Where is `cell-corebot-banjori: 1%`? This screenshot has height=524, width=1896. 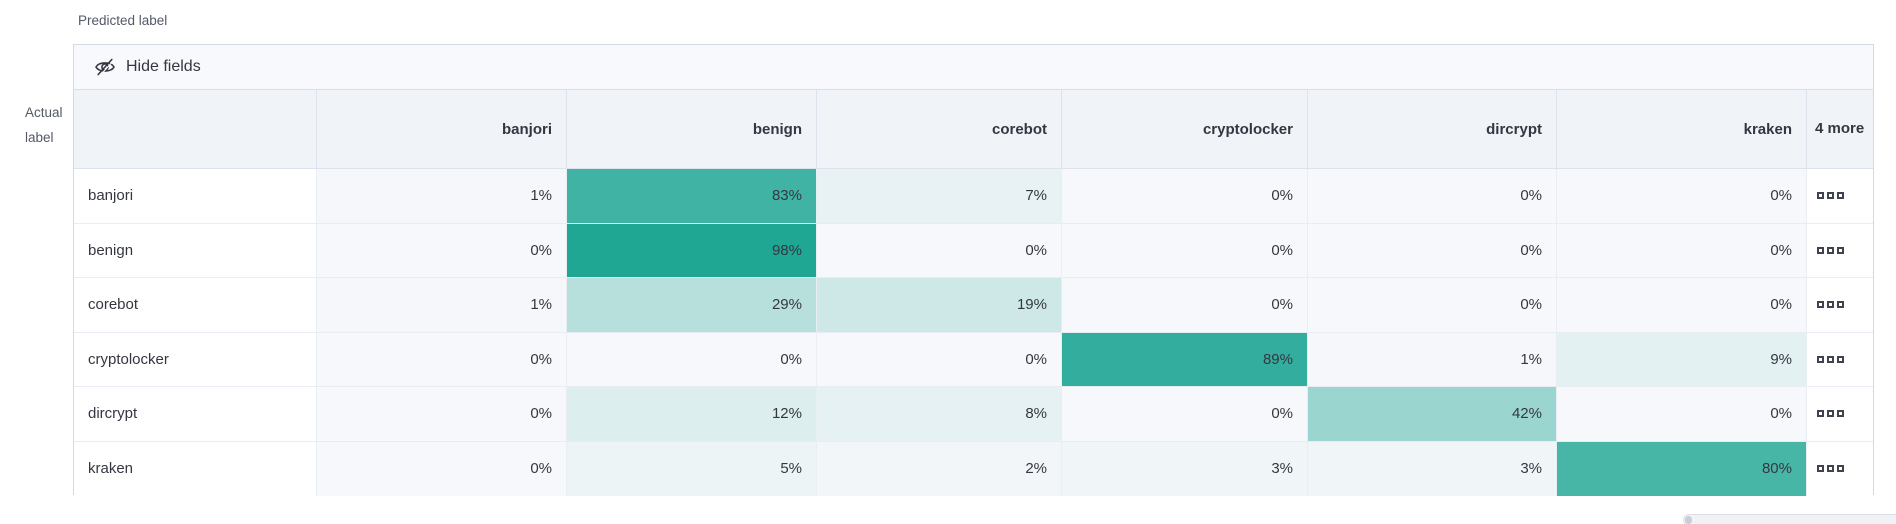
cell-corebot-banjori: 1% is located at coordinates (442, 305).